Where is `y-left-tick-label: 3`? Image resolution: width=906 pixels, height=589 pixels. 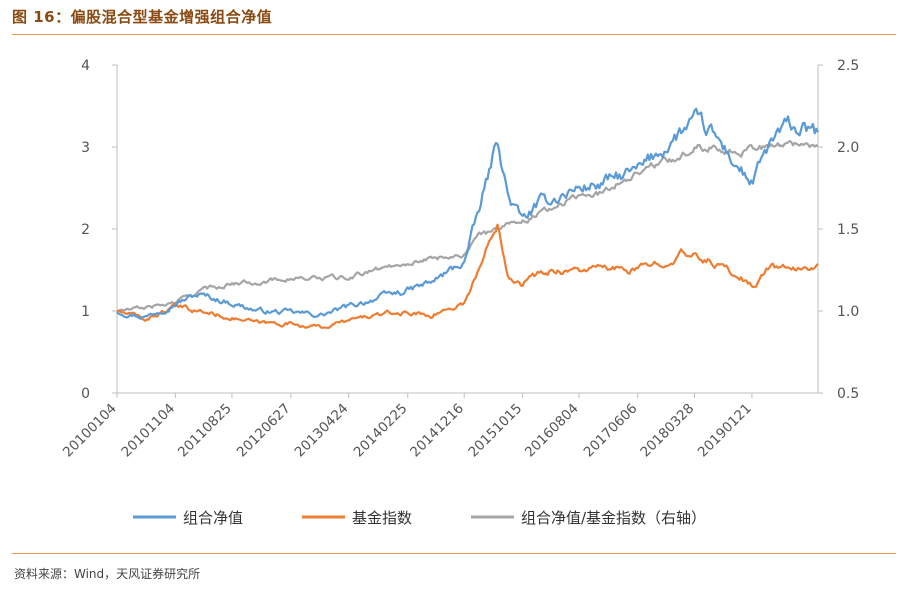
y-left-tick-label: 3 is located at coordinates (85, 148).